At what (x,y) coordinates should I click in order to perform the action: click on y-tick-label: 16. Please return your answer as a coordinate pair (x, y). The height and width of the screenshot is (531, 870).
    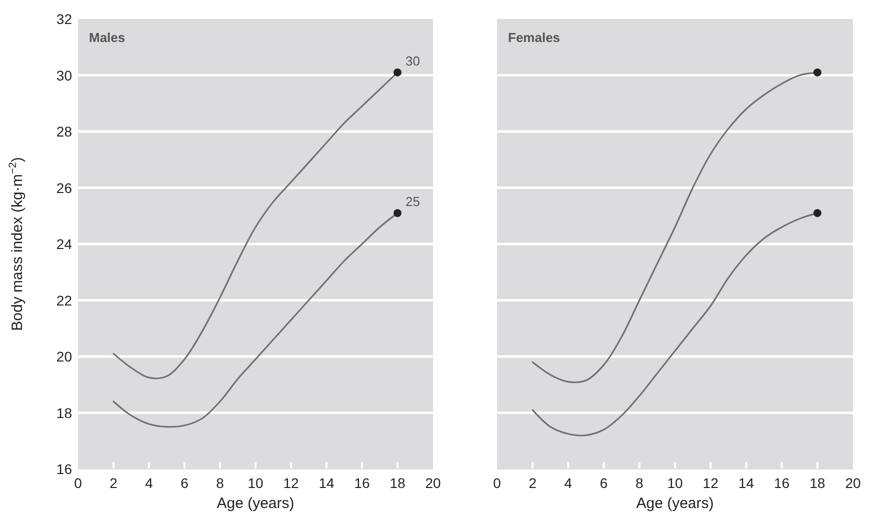
    Looking at the image, I should click on (64, 469).